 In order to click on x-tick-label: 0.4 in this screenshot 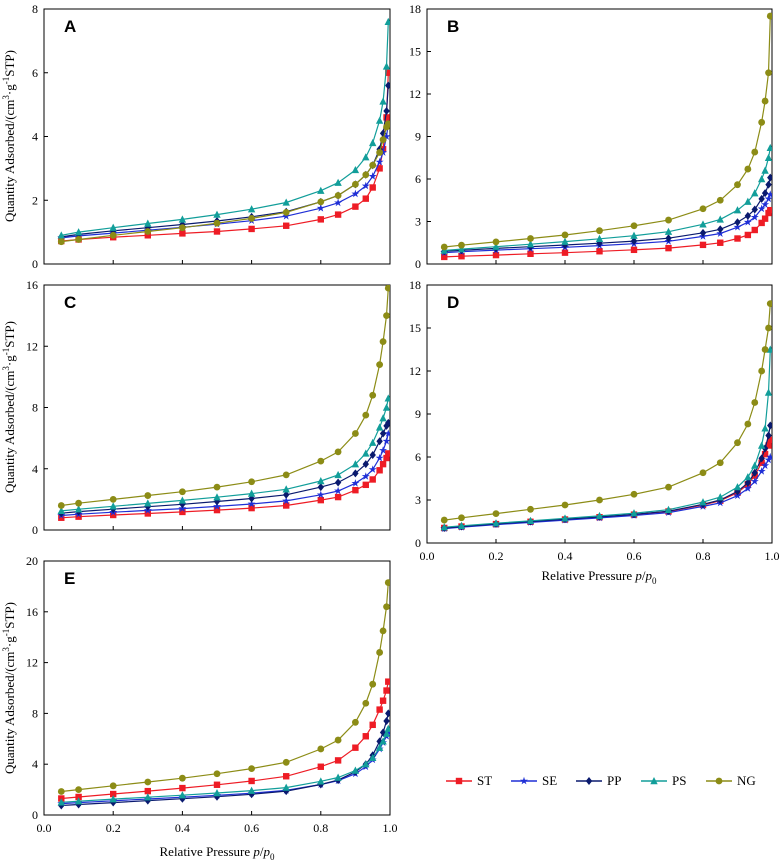, I will do `click(565, 556)`.